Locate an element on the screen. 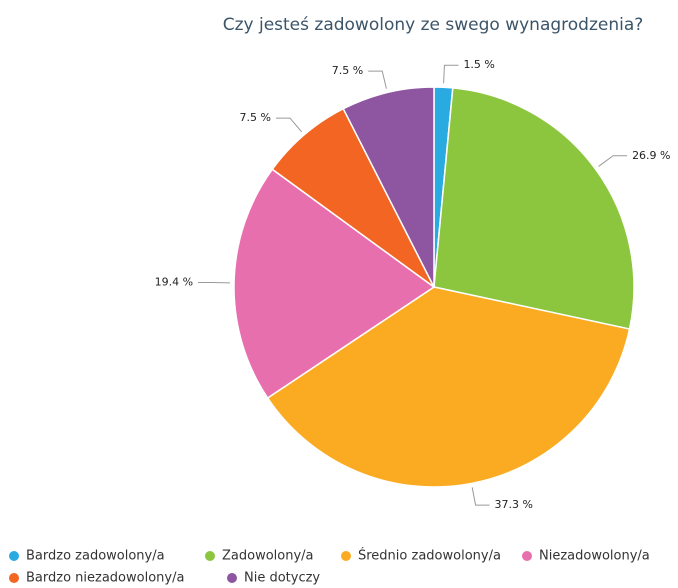 The width and height of the screenshot is (678, 588). legend-label: Bardzo niezadowolony/a is located at coordinates (105, 578).